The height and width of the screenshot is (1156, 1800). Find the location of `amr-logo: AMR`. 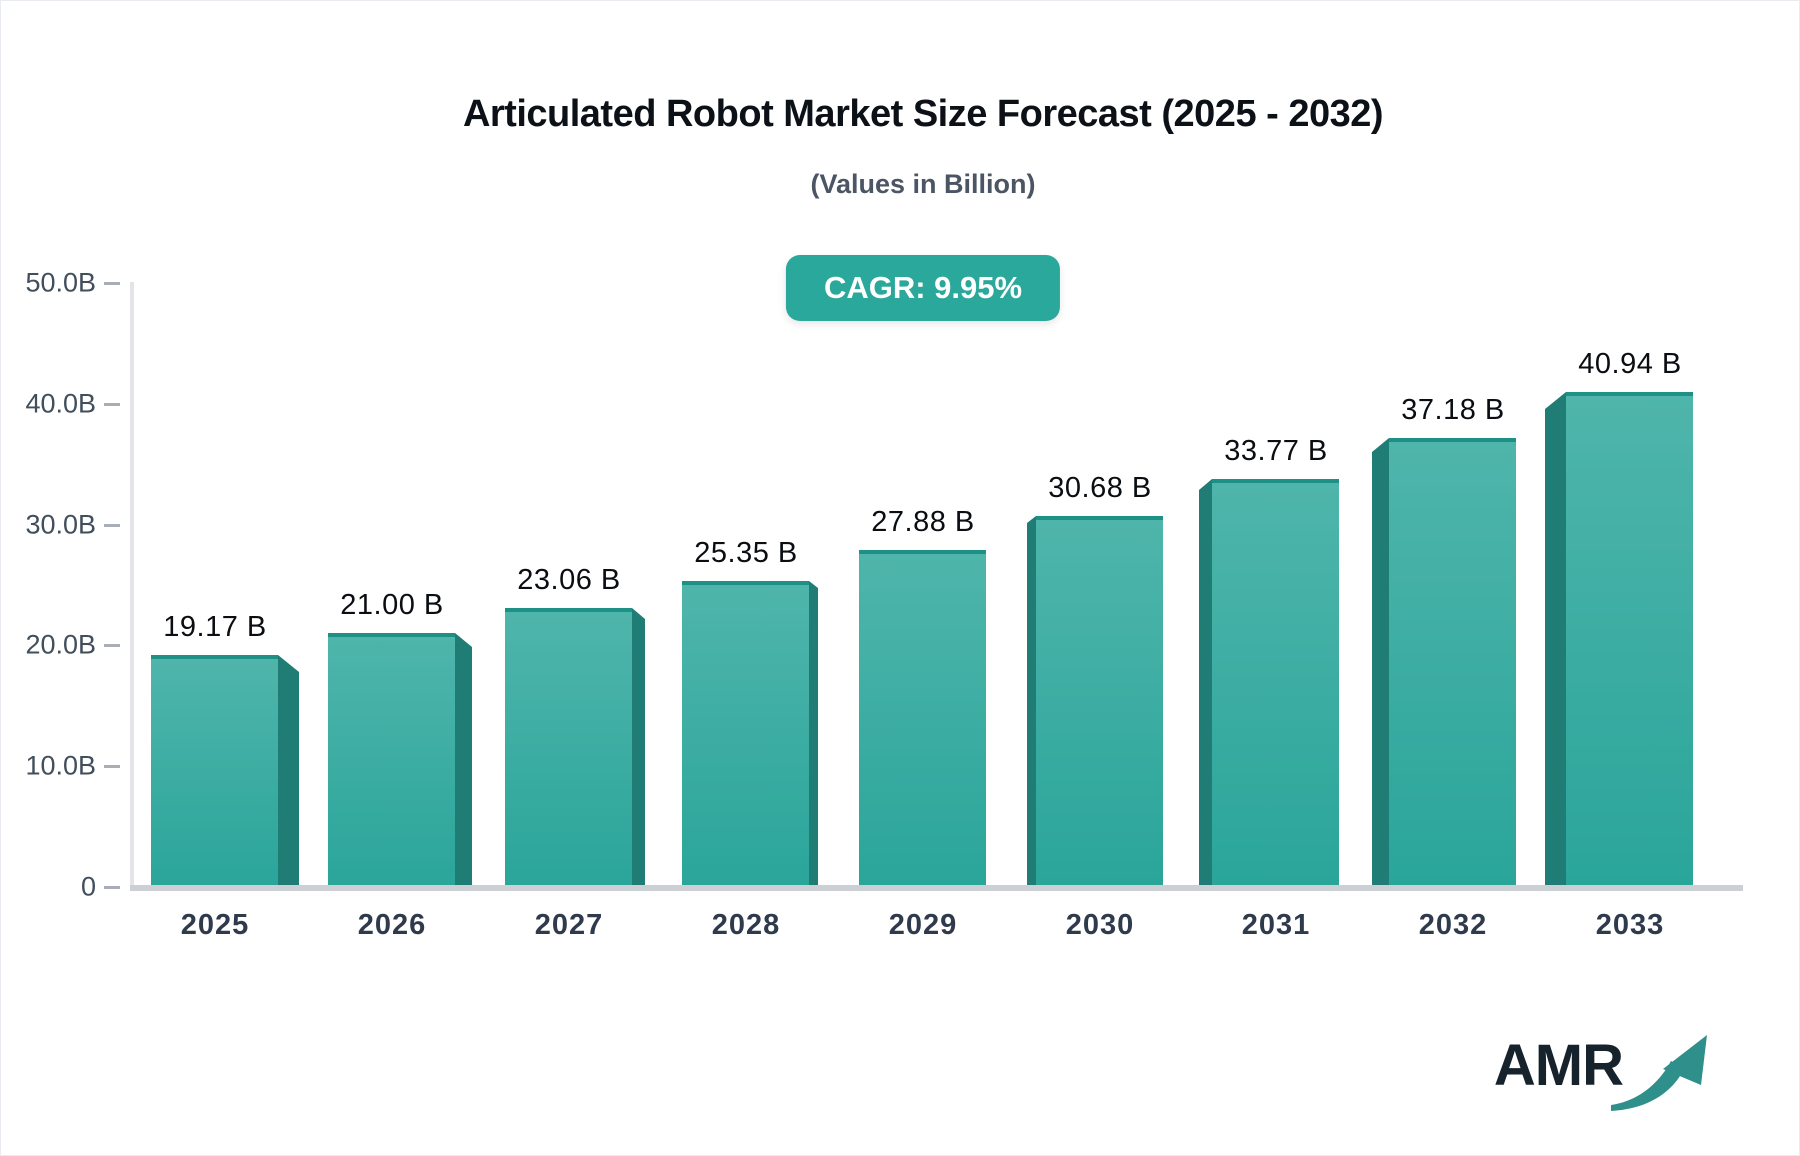

amr-logo: AMR is located at coordinates (1603, 1075).